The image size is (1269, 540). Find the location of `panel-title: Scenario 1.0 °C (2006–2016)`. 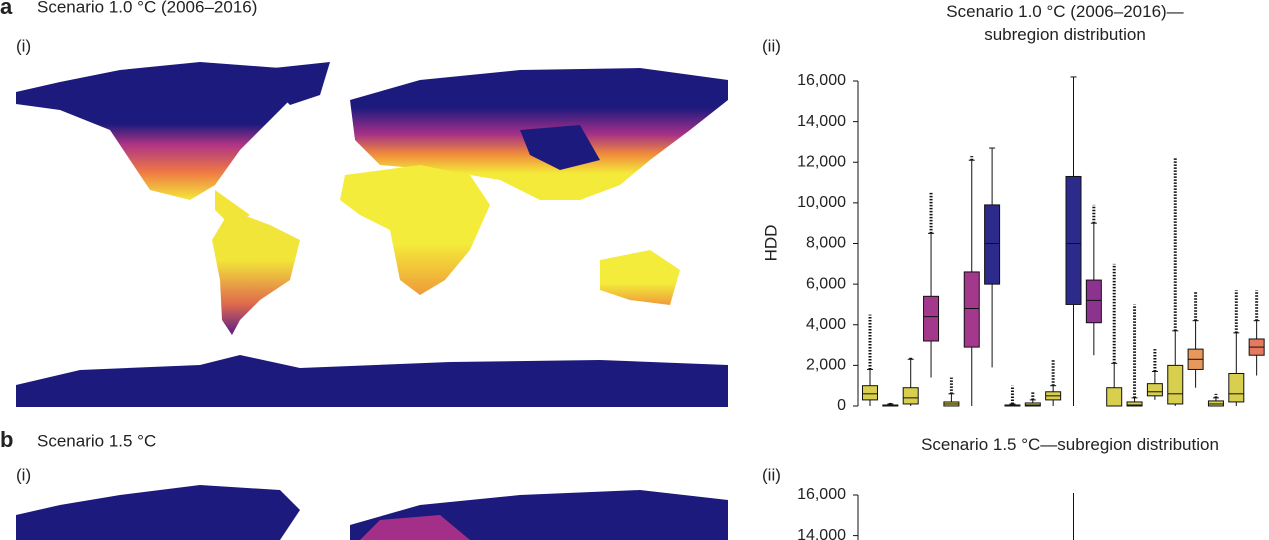

panel-title: Scenario 1.0 °C (2006–2016) is located at coordinates (147, 8).